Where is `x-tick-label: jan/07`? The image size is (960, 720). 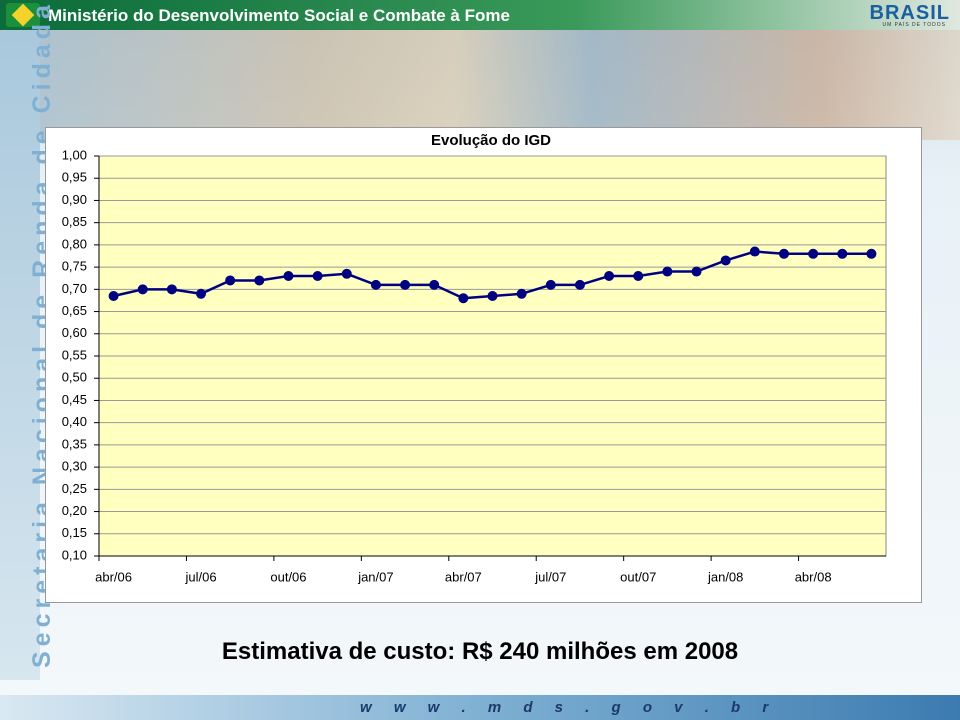 x-tick-label: jan/07 is located at coordinates (375, 576).